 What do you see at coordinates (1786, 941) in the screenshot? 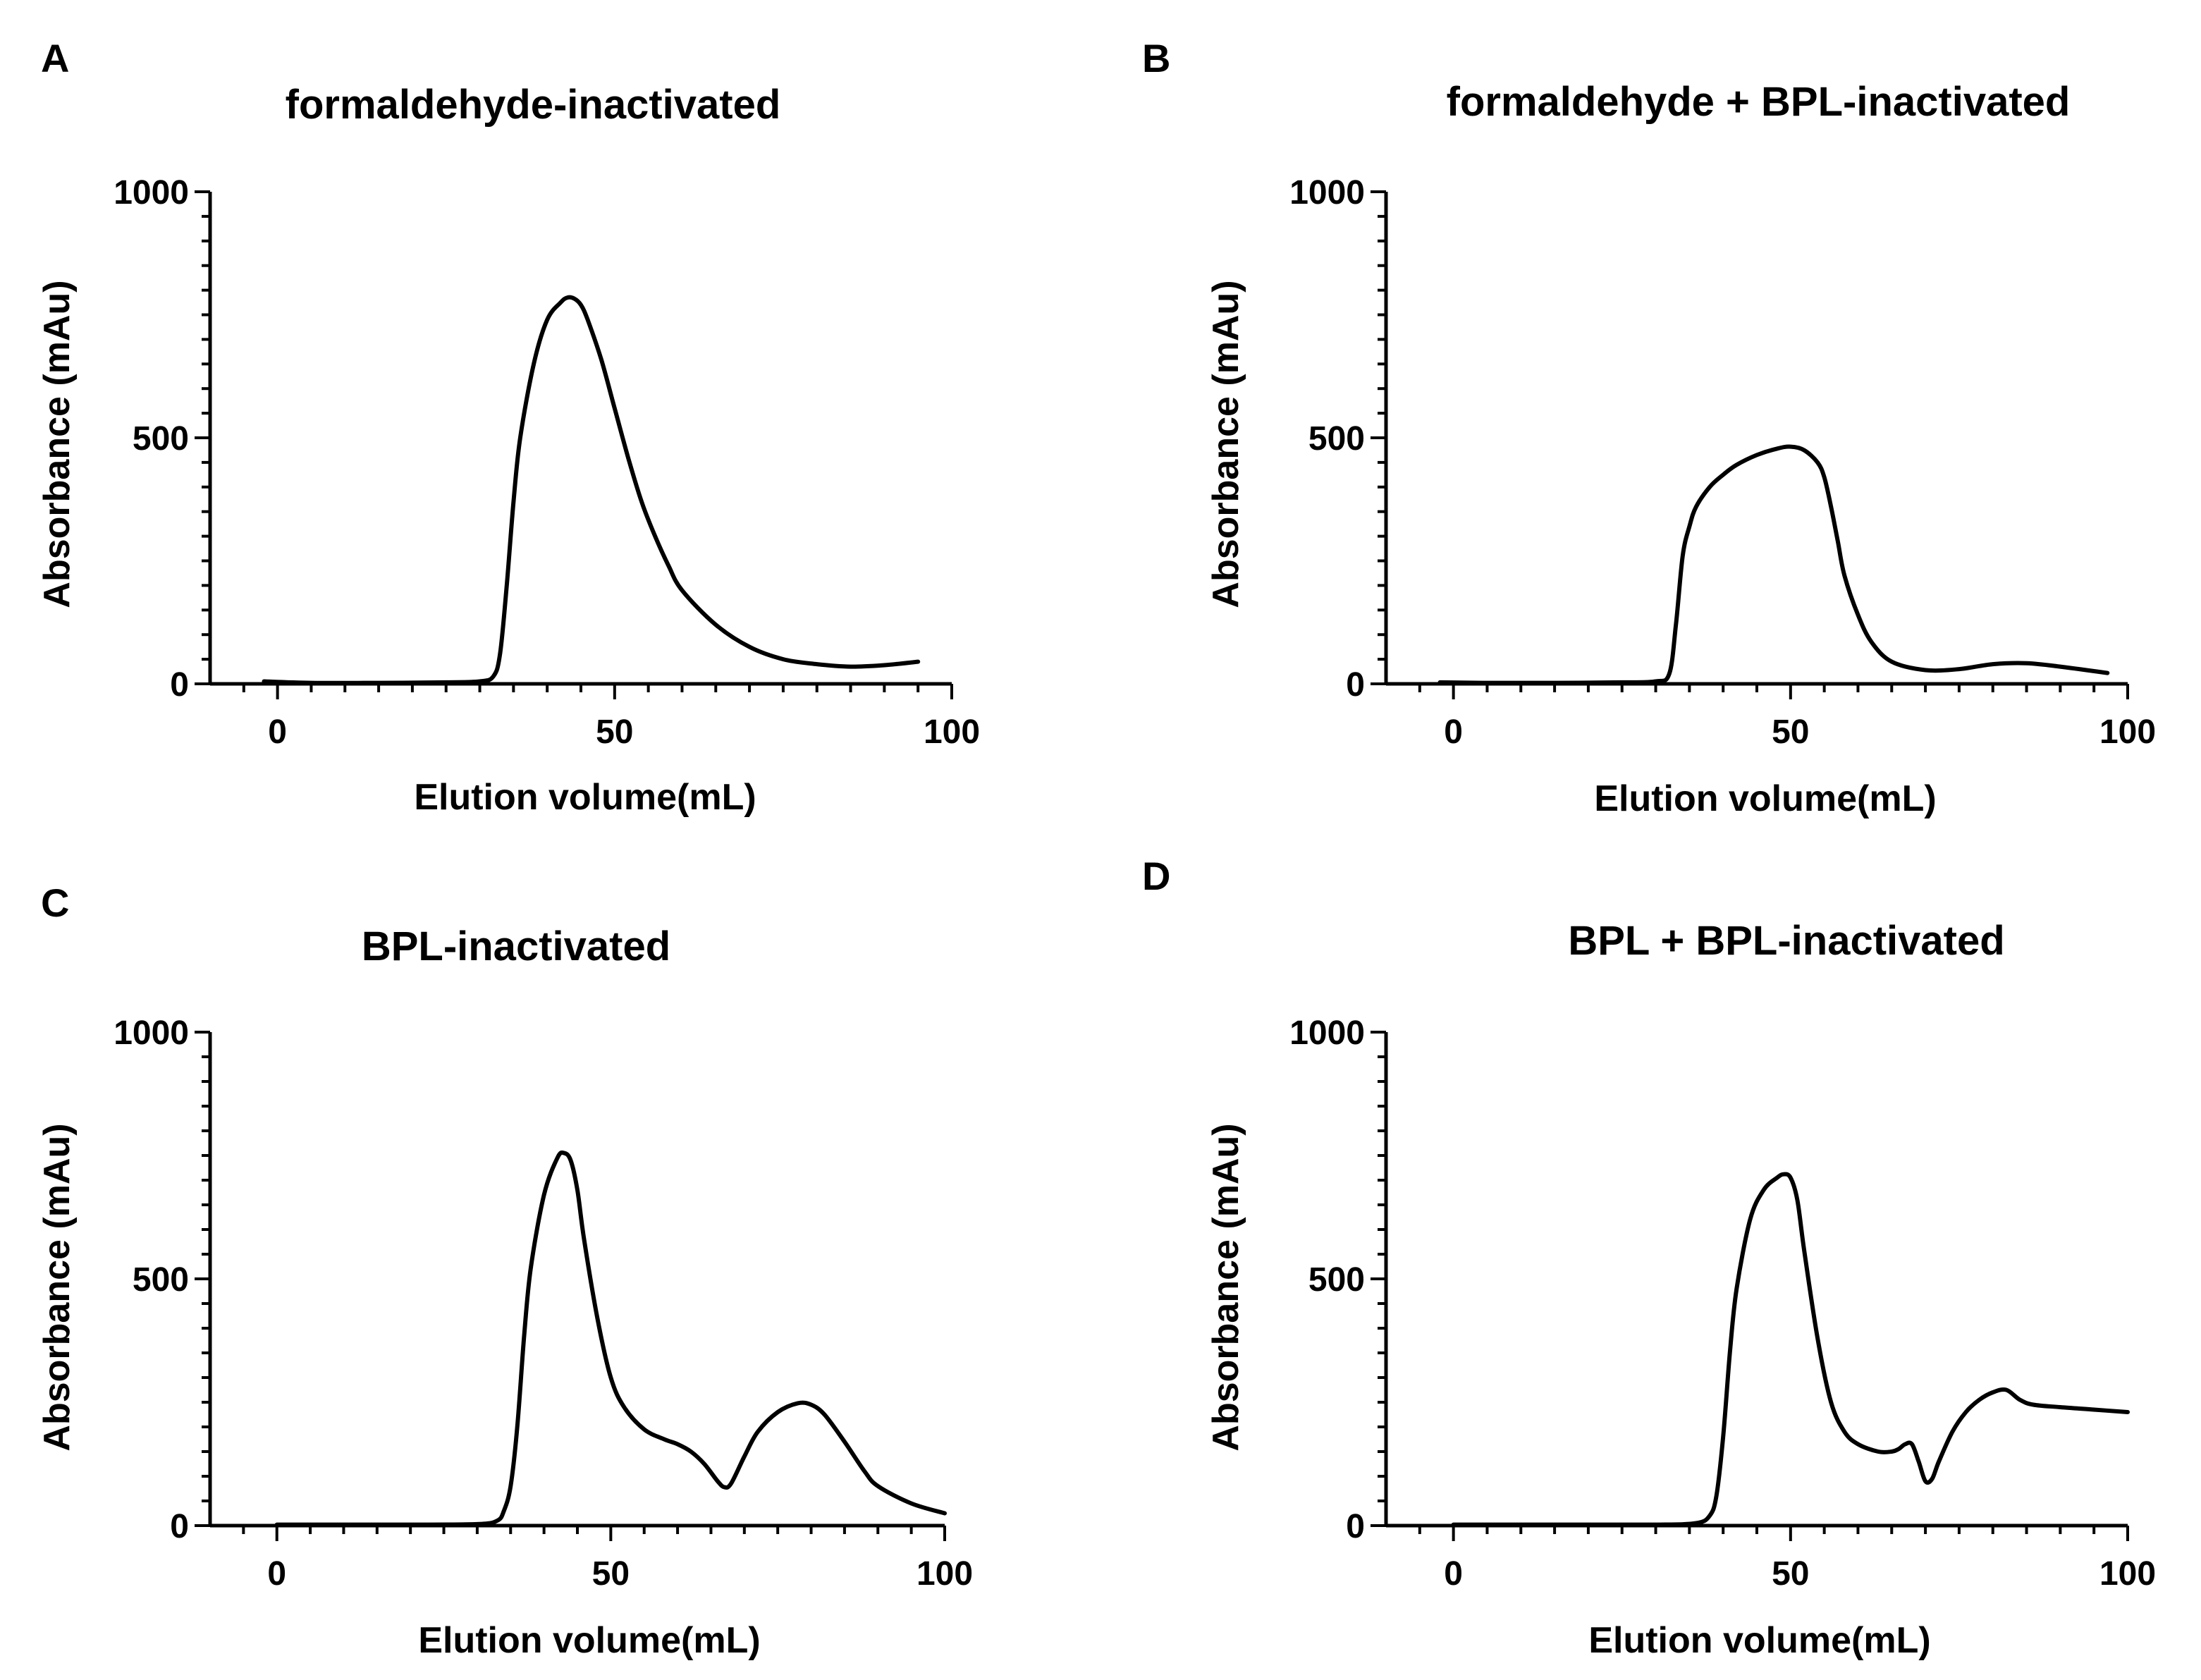
I see `chart-title: BPL + BPL-inactivated` at bounding box center [1786, 941].